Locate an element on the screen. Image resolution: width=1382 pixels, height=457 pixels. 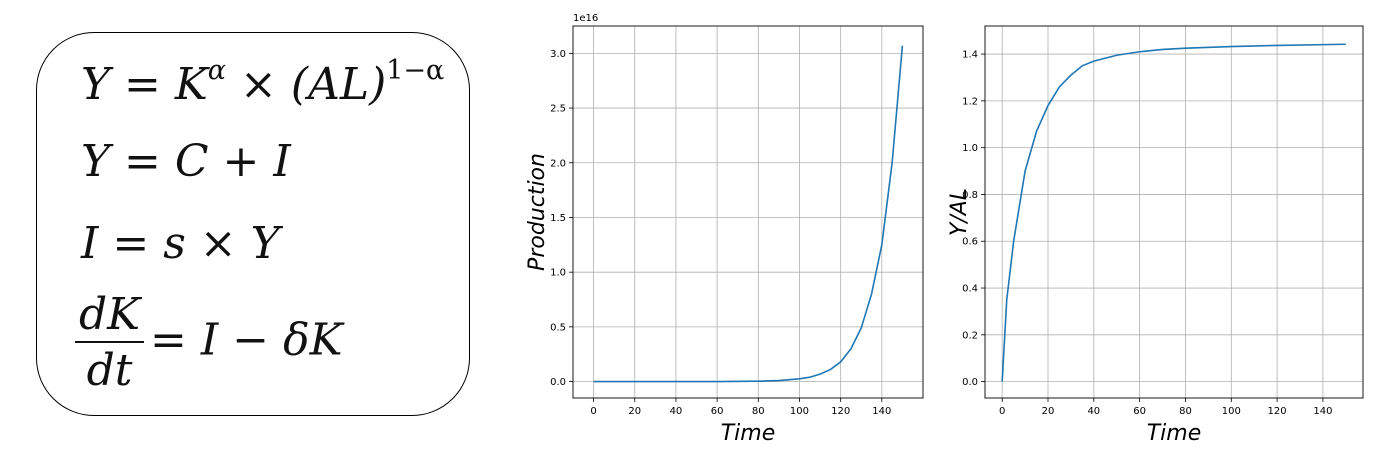
y-tick-label: 3.0 is located at coordinates (558, 54).